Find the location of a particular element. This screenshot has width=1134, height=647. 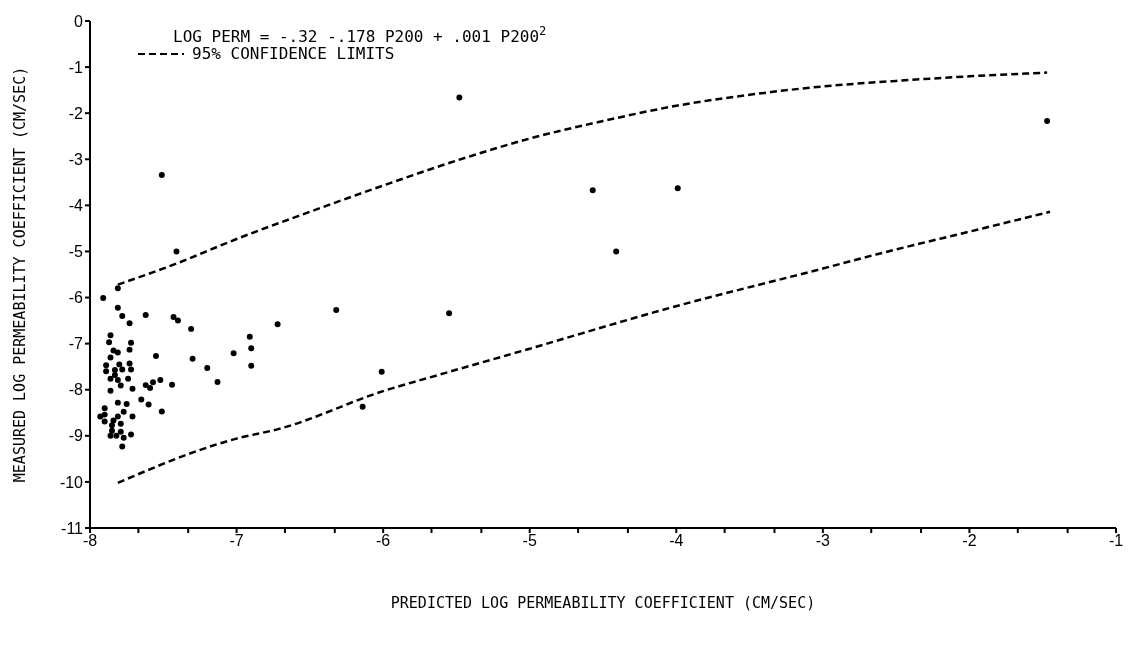

y-tick-label: -3 is located at coordinates (76, 159).